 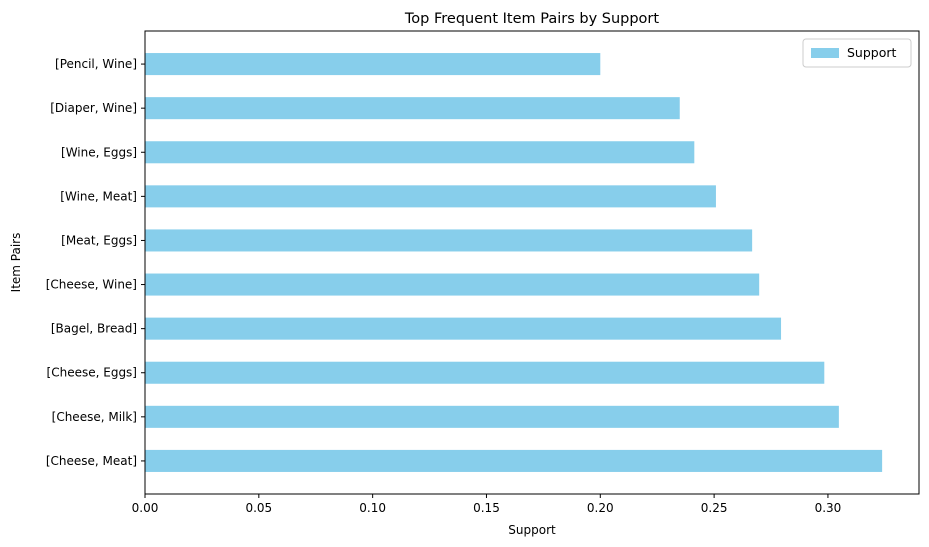 I want to click on y-tick-label-1: [Cheese, Milk], so click(x=94, y=417).